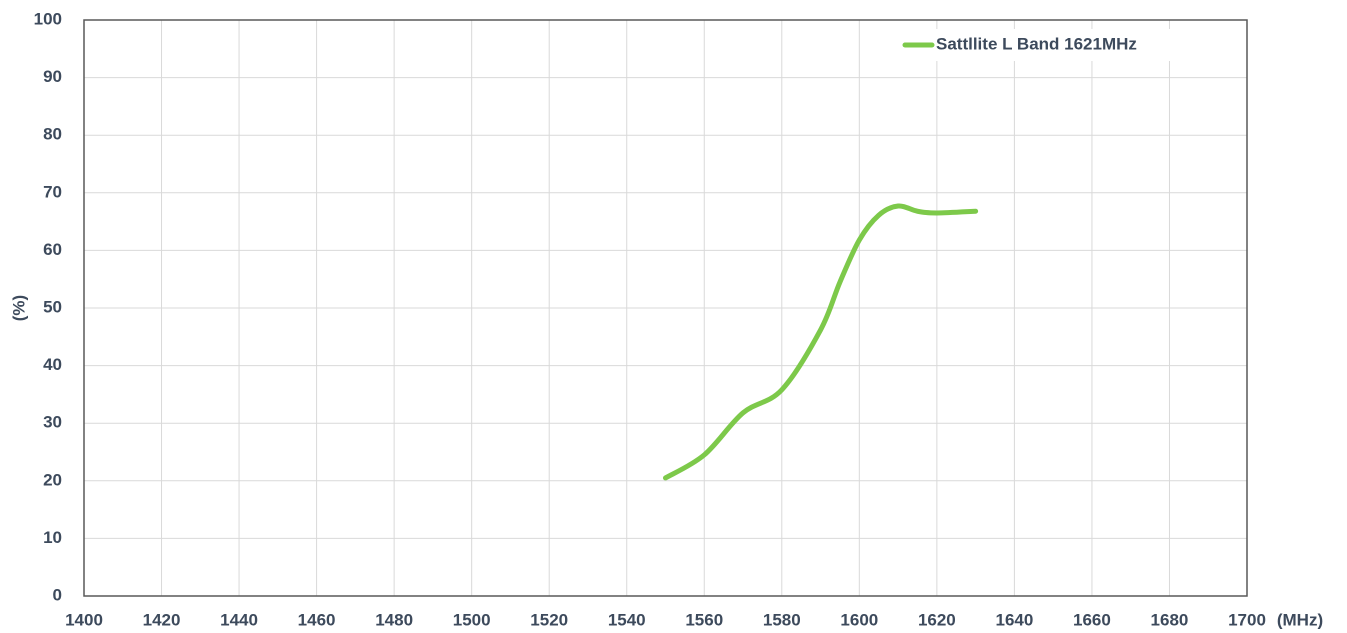 This screenshot has width=1347, height=633. Describe the element at coordinates (549, 619) in the screenshot. I see `x-tick-label: 1520` at that location.